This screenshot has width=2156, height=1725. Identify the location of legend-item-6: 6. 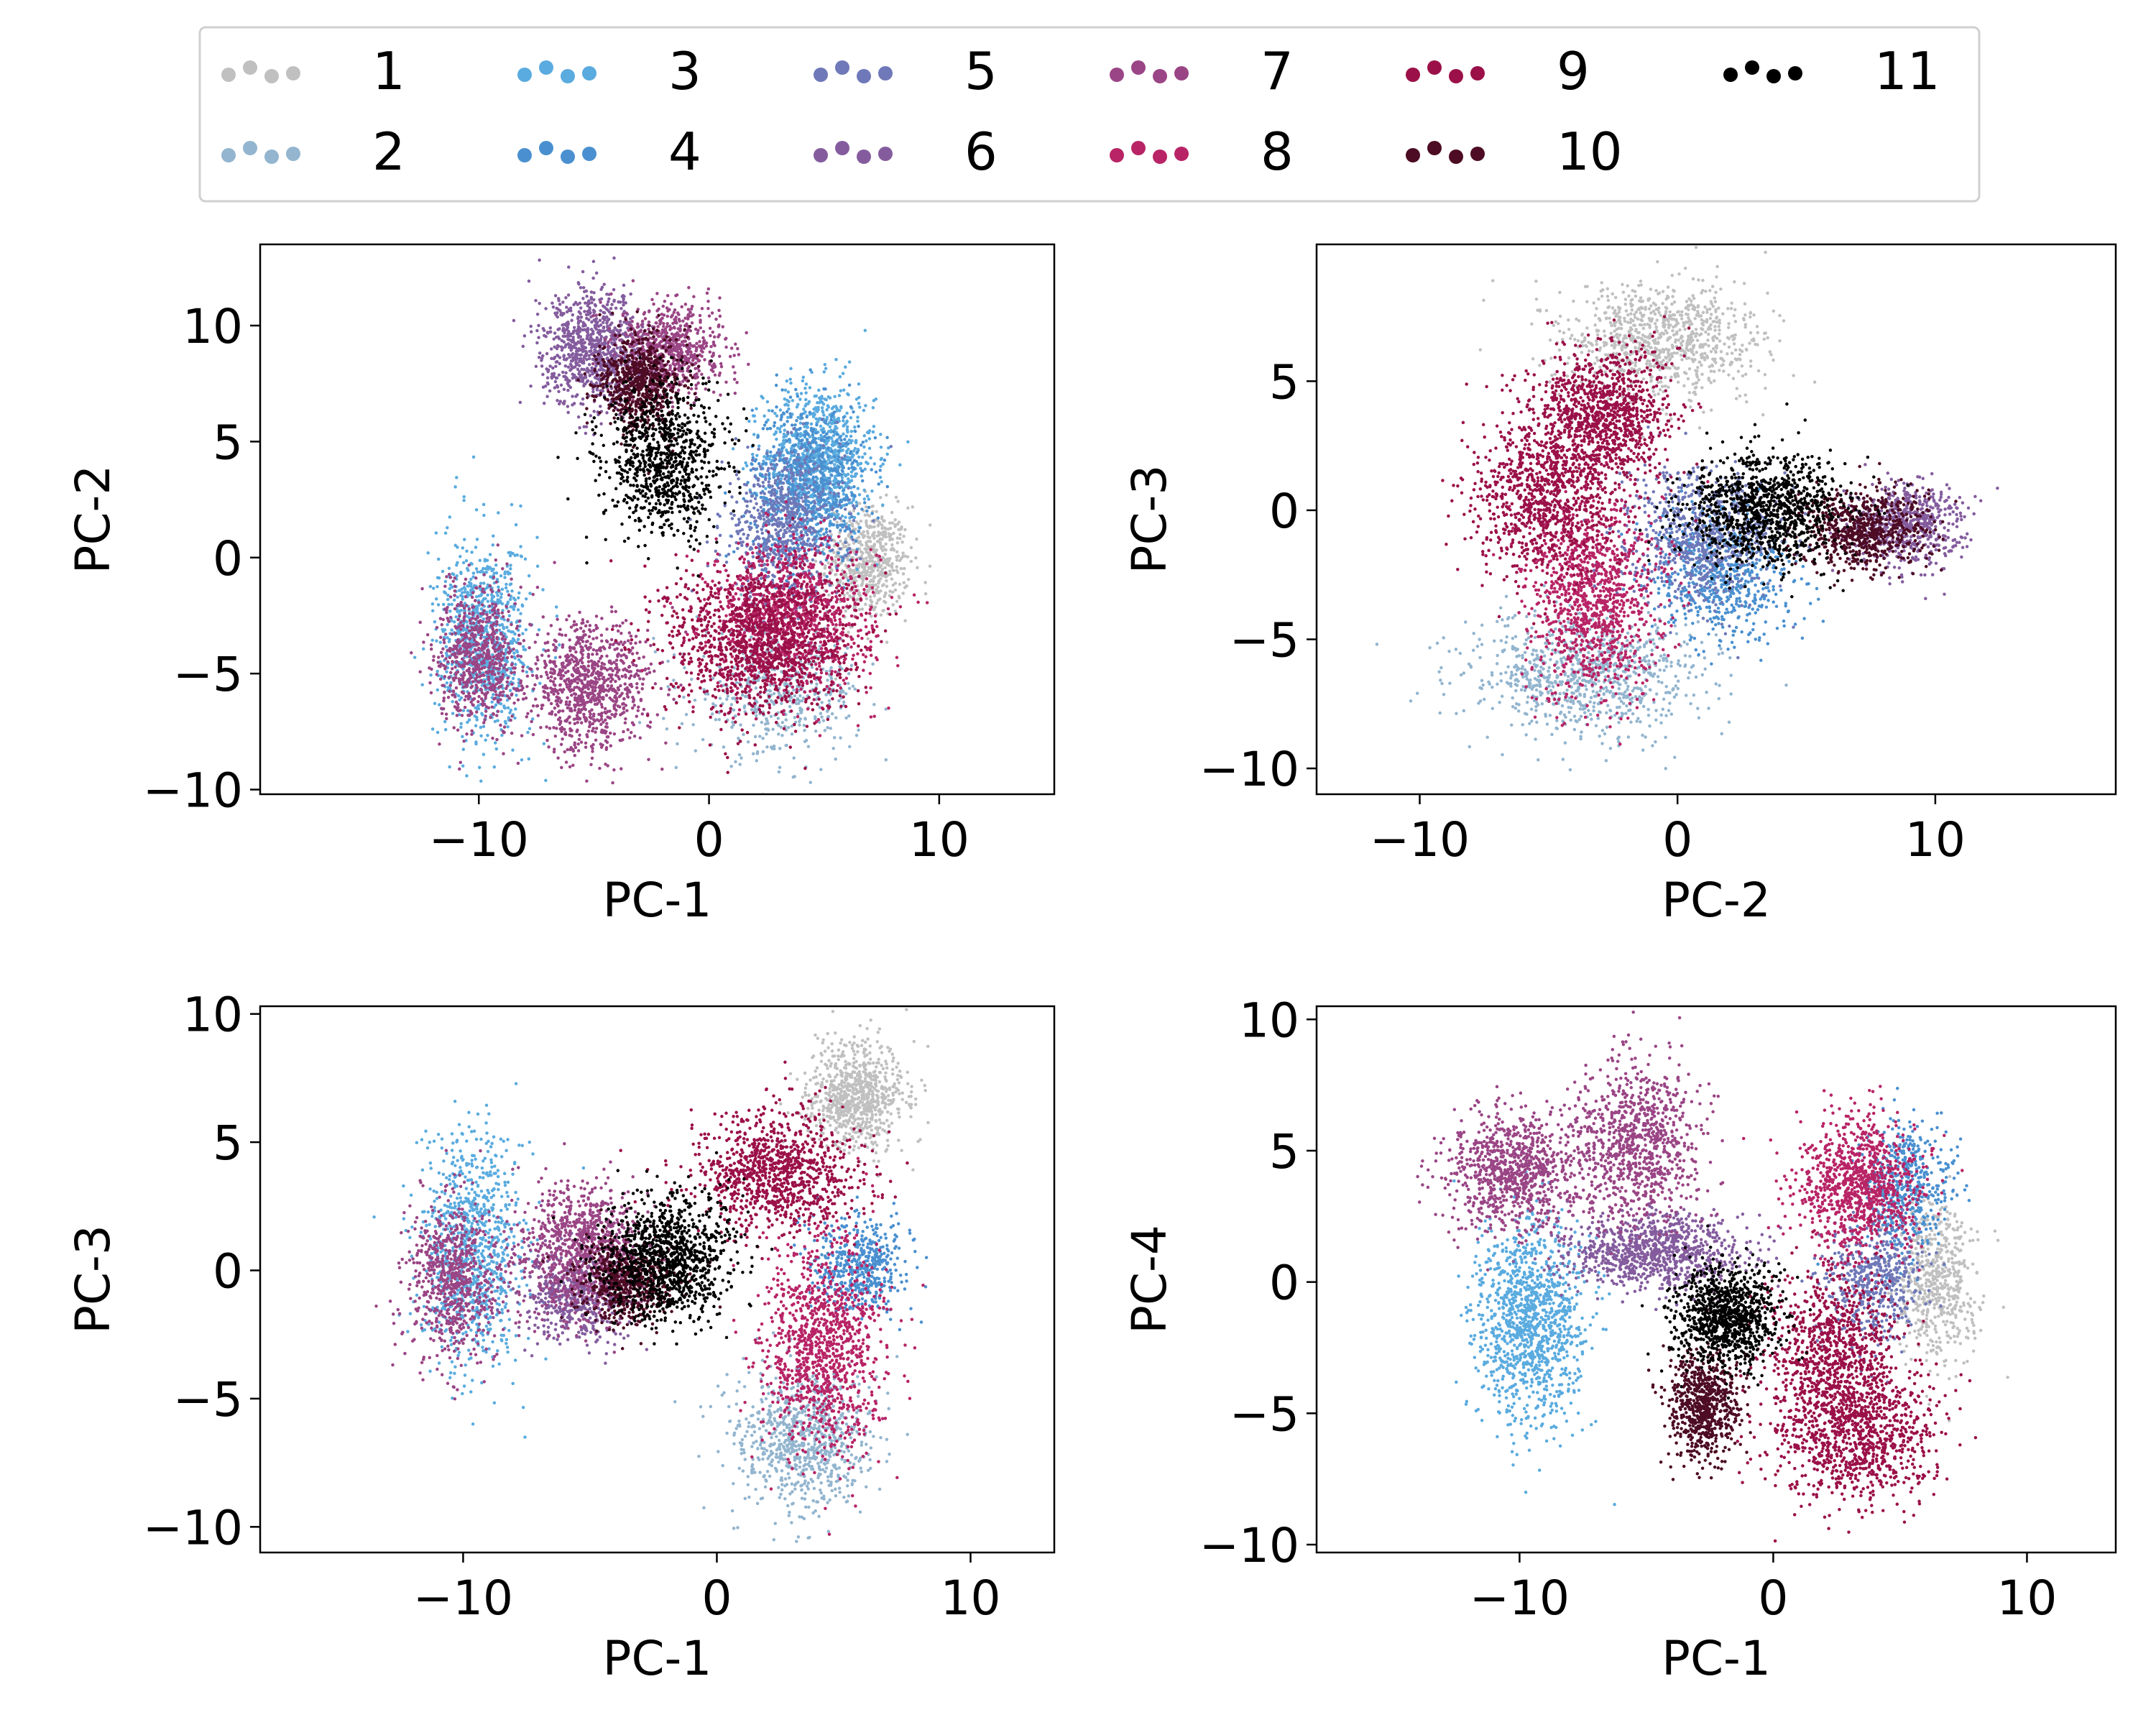
(906, 151).